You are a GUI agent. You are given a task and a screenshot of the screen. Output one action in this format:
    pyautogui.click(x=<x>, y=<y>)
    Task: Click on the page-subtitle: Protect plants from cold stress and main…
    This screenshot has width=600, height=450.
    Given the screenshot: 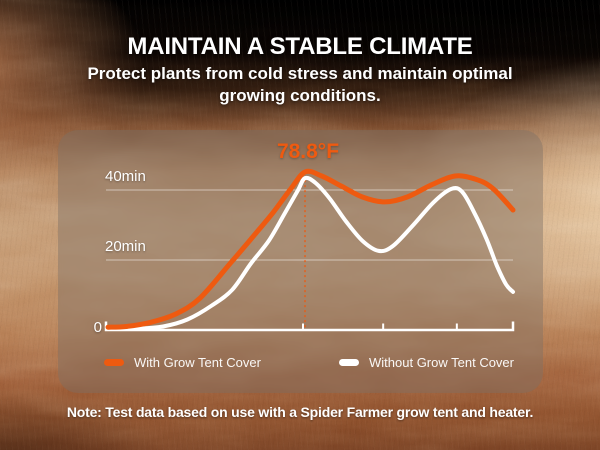 What is the action you would take?
    pyautogui.click(x=300, y=85)
    